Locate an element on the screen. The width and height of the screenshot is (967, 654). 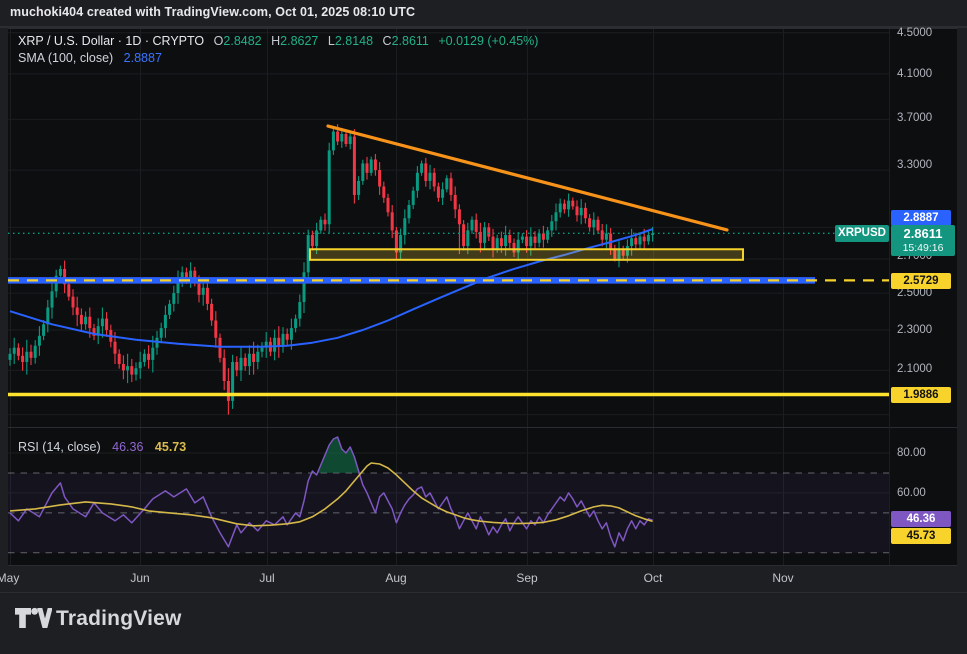
footer: TradingView is located at coordinates (483, 623).